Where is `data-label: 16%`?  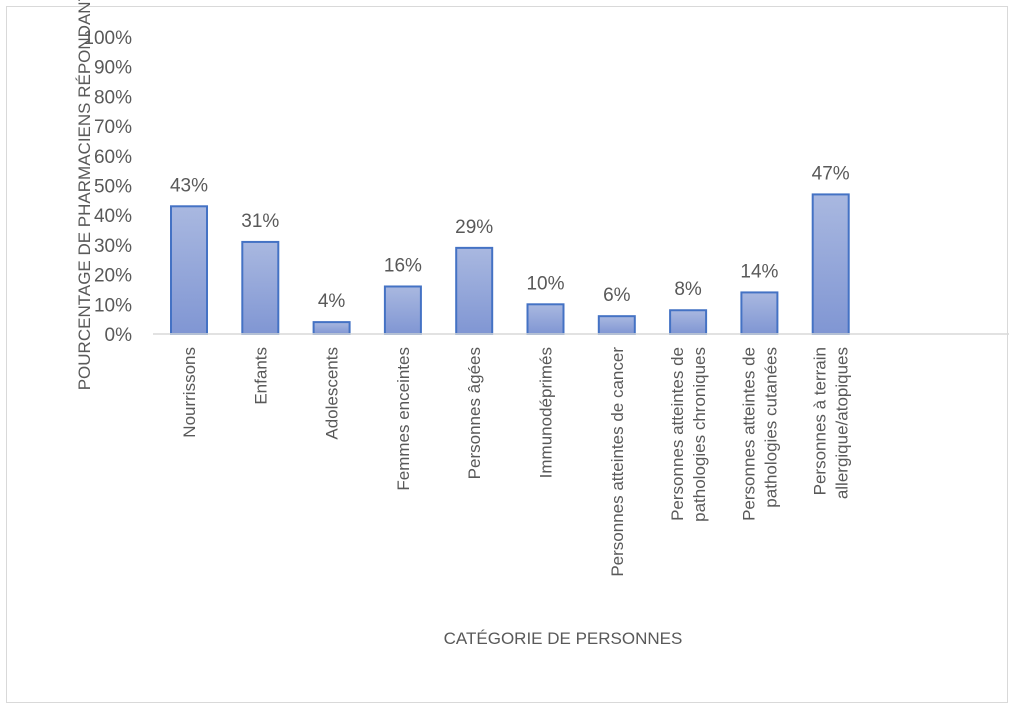
data-label: 16% is located at coordinates (403, 265).